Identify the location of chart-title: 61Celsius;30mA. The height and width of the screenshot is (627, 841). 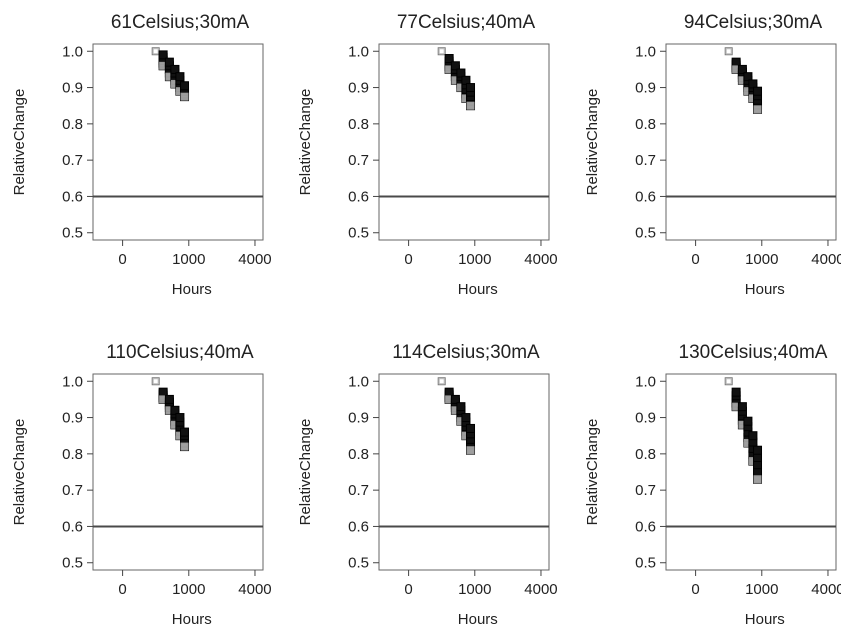
(180, 22).